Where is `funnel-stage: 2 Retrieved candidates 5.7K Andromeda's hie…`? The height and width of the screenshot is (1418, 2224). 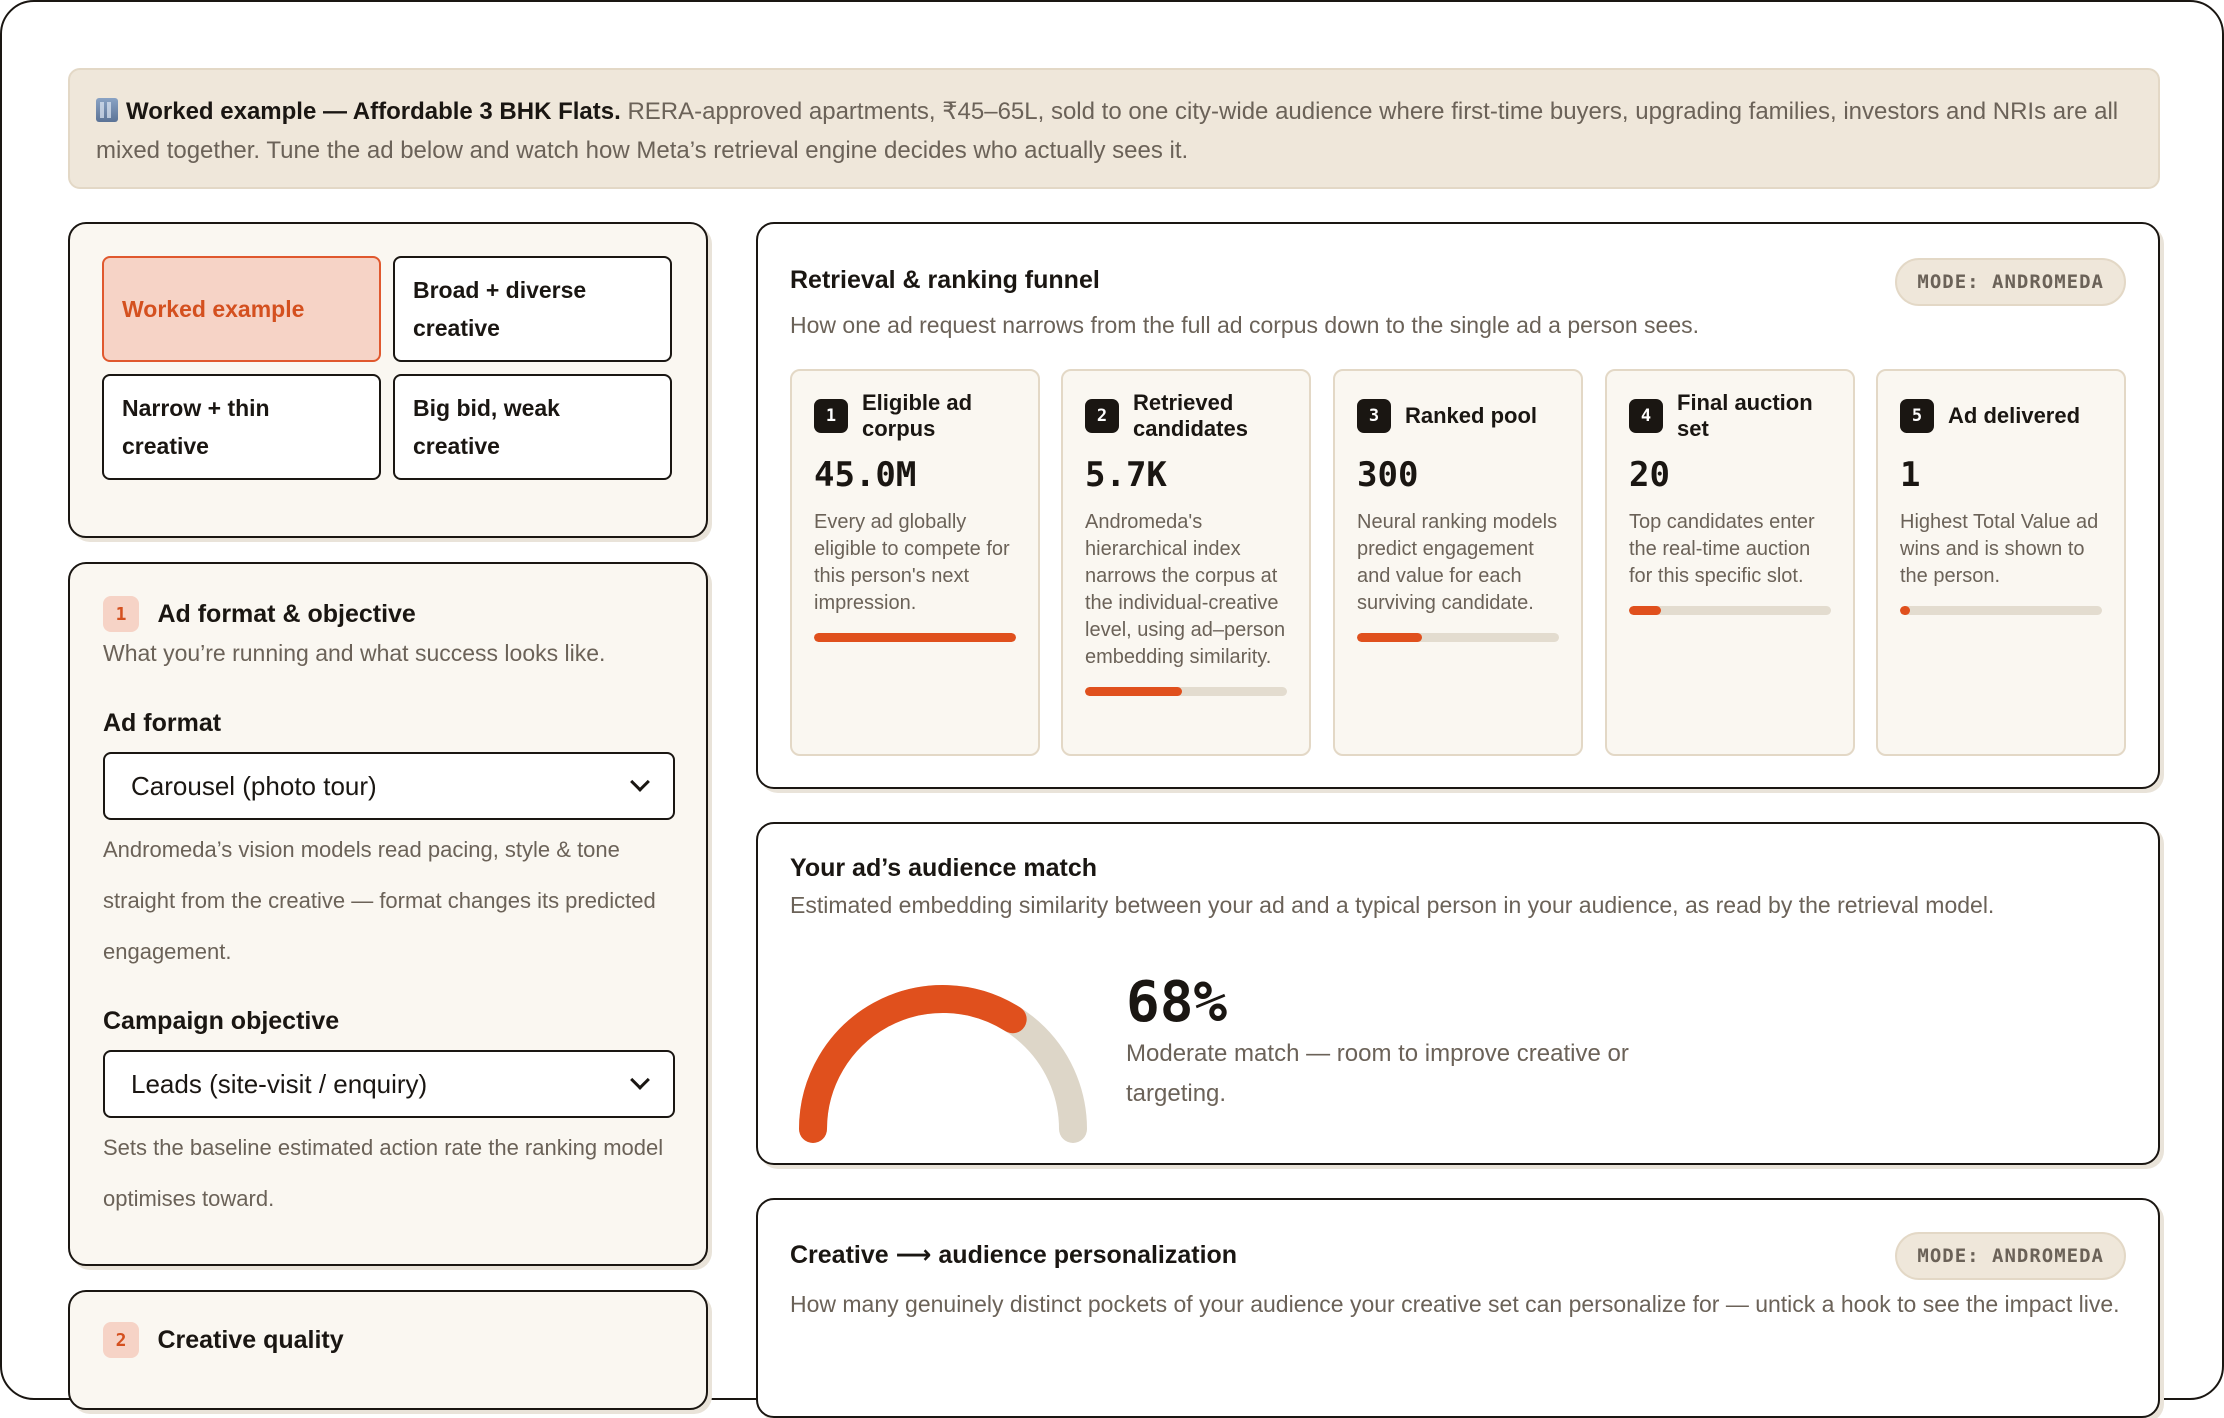 funnel-stage: 2 Retrieved candidates 5.7K Andromeda's hie… is located at coordinates (1186, 562).